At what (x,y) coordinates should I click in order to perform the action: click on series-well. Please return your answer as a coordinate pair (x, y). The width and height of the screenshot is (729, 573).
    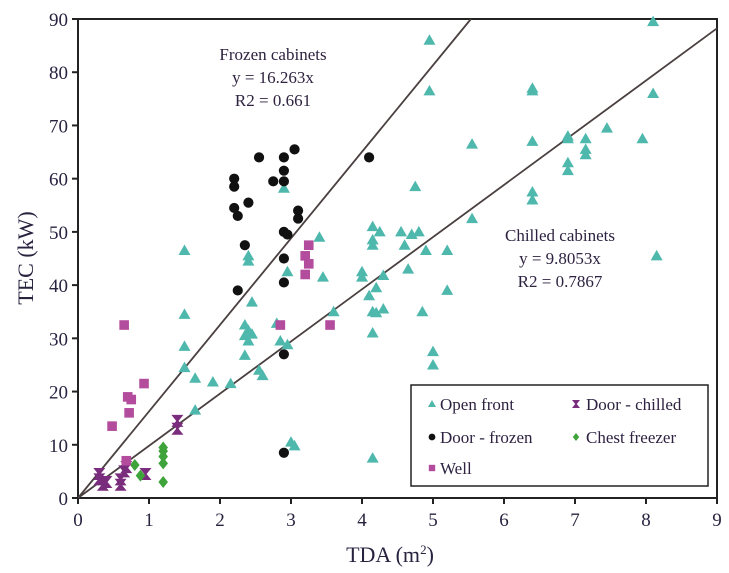
    Looking at the image, I should click on (221, 353).